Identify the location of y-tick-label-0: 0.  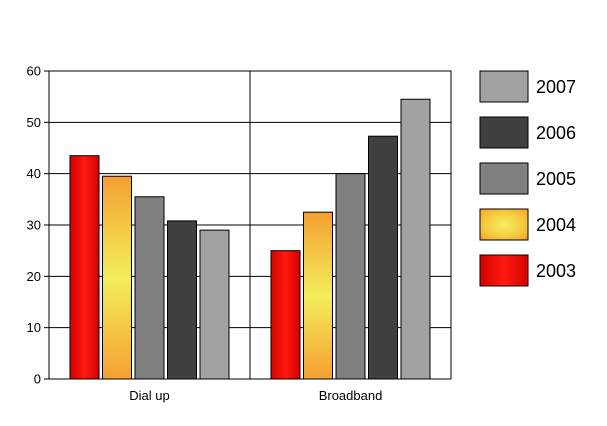
(37, 379).